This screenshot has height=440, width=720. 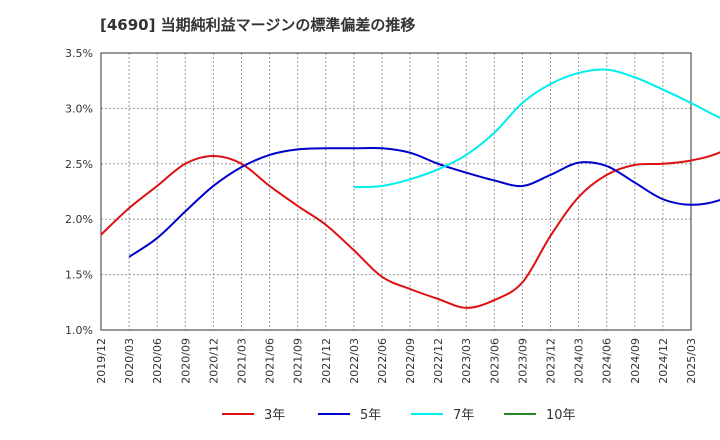 What do you see at coordinates (607, 361) in the screenshot?
I see `x-tick-label: 2024/06` at bounding box center [607, 361].